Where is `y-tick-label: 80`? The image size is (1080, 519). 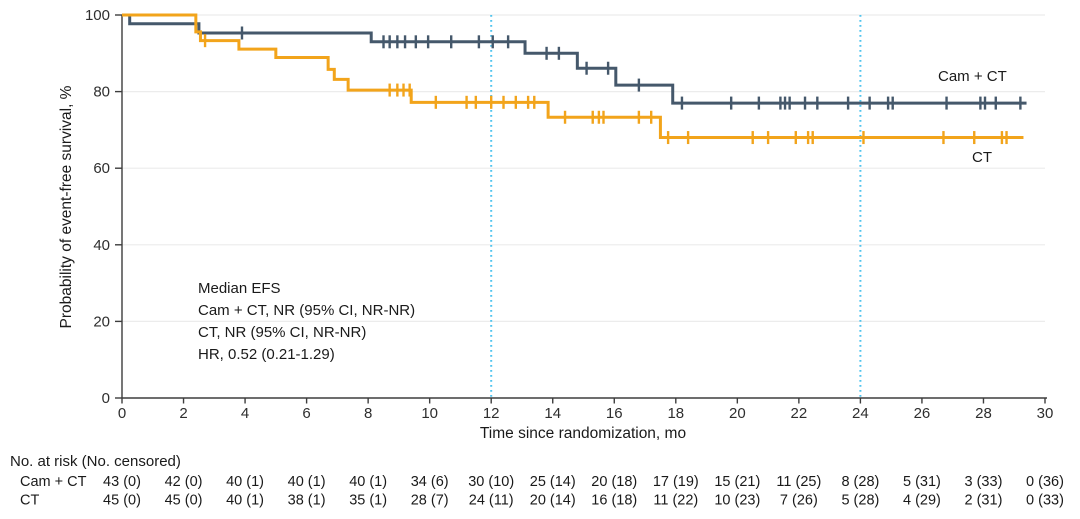 y-tick-label: 80 is located at coordinates (101, 92).